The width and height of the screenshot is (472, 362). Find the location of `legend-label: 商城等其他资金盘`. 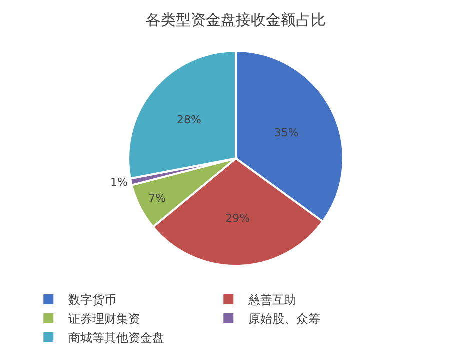

legend-label: 商城等其他资金盘 is located at coordinates (116, 338).